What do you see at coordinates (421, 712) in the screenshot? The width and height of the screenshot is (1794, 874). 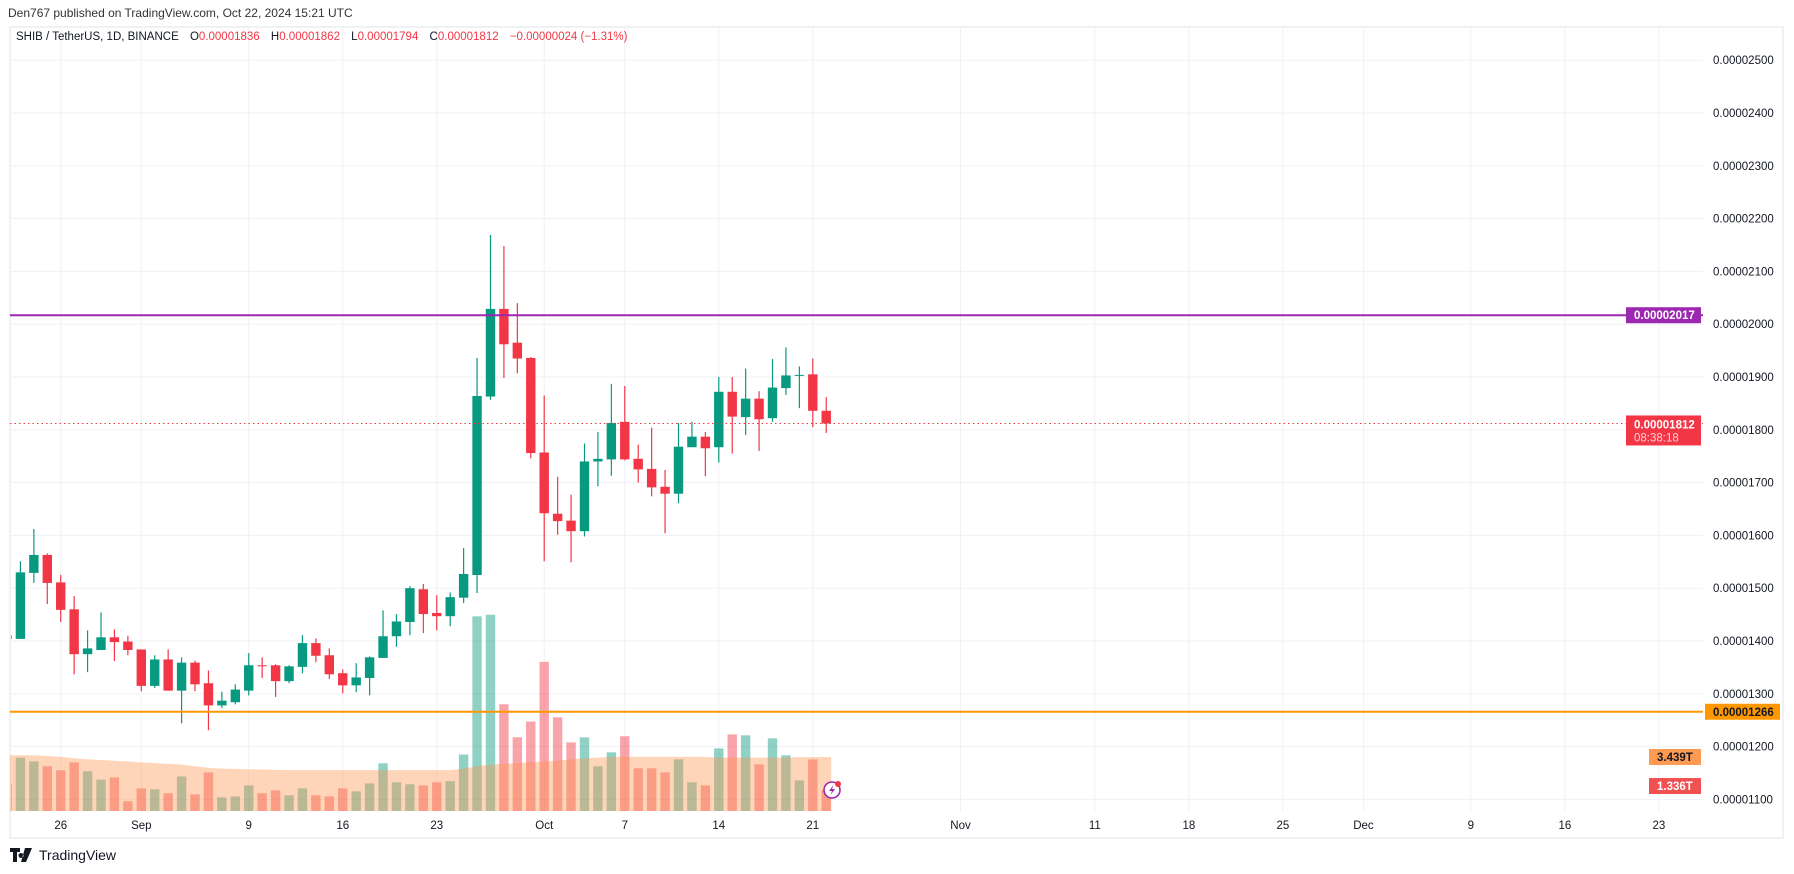 I see `volume-bars` at bounding box center [421, 712].